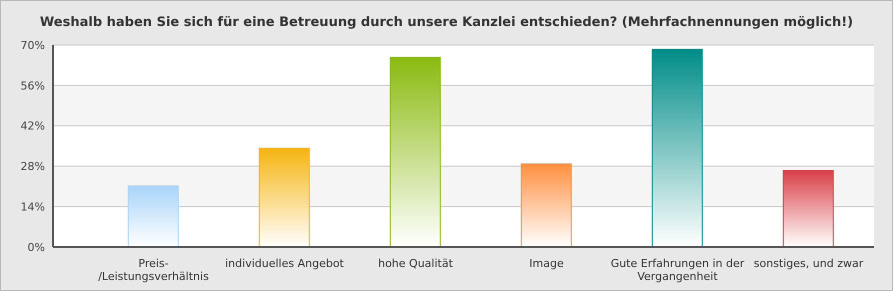 This screenshot has height=291, width=893. I want to click on x-tick-label: sonstiges, und zwar, so click(809, 263).